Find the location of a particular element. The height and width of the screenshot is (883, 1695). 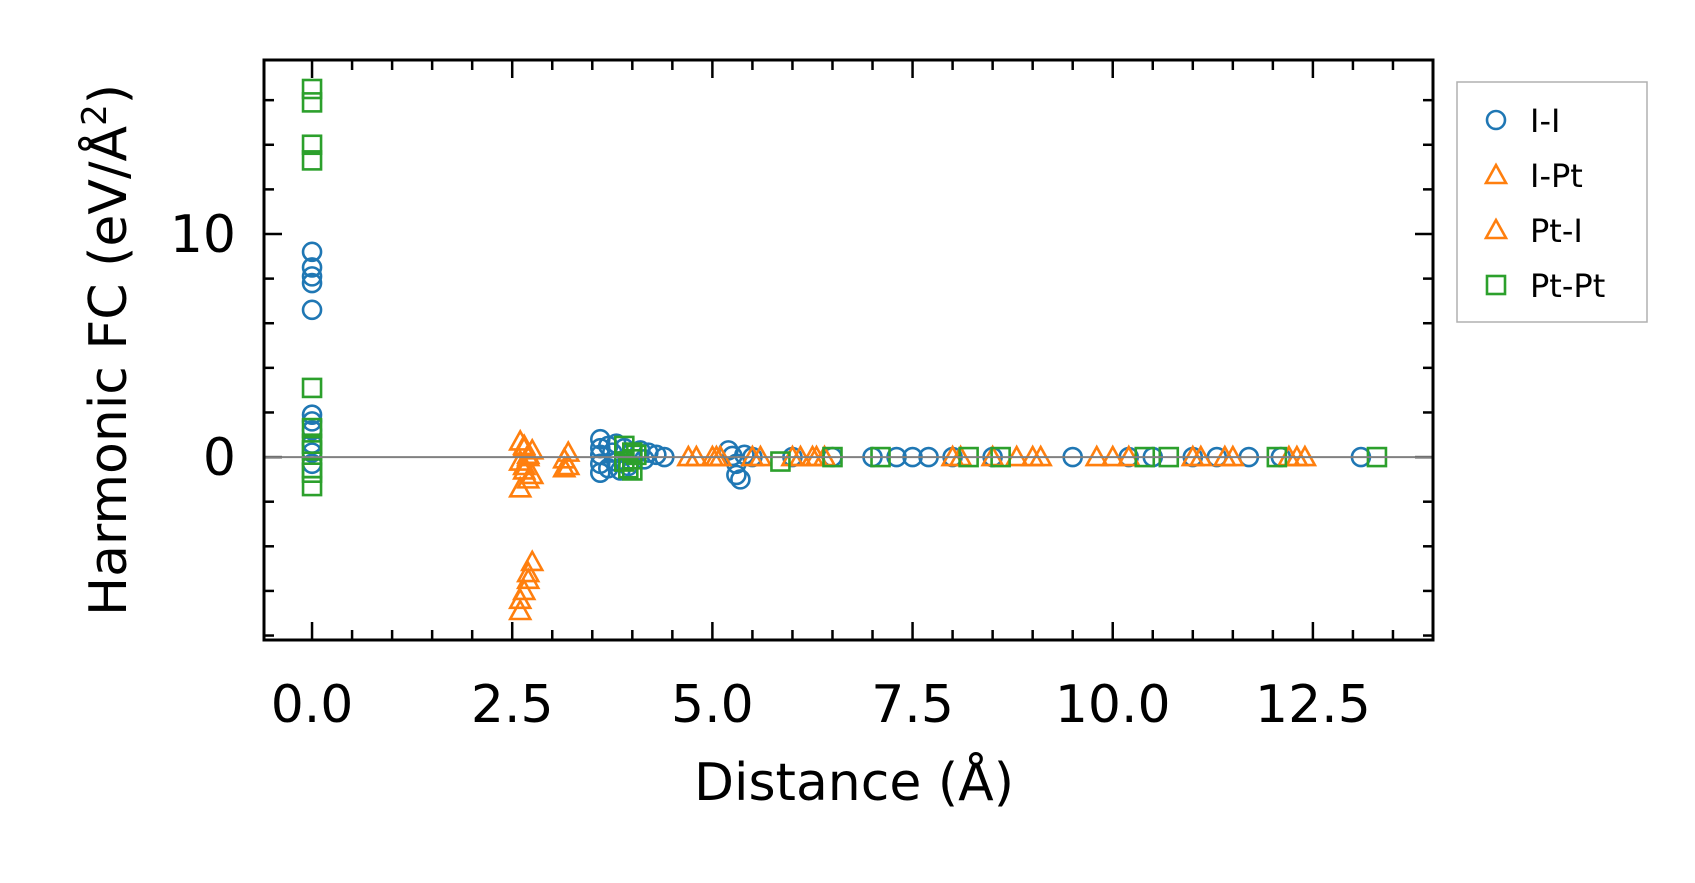

legend-label: I-I is located at coordinates (1545, 121).